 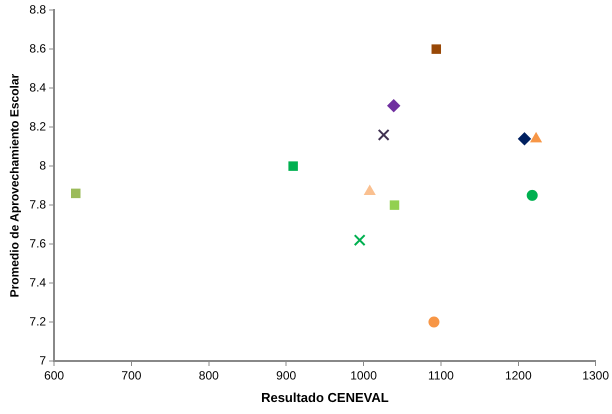 What do you see at coordinates (37, 282) in the screenshot?
I see `y-tick-label: 7.4` at bounding box center [37, 282].